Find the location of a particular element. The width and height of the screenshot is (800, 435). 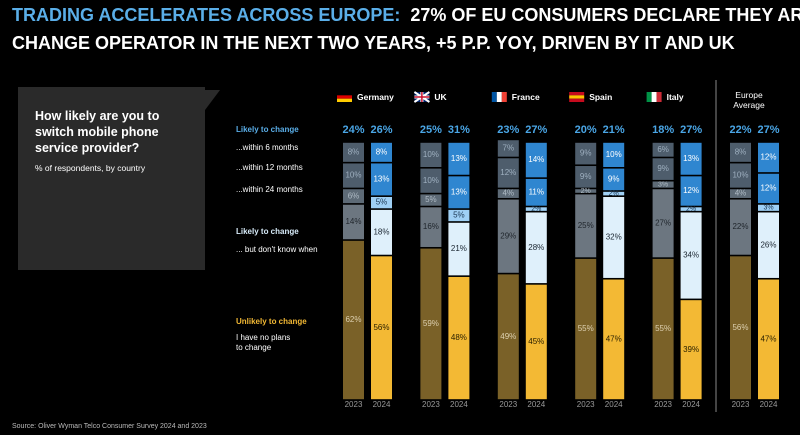

value-label: 13% is located at coordinates (691, 158).